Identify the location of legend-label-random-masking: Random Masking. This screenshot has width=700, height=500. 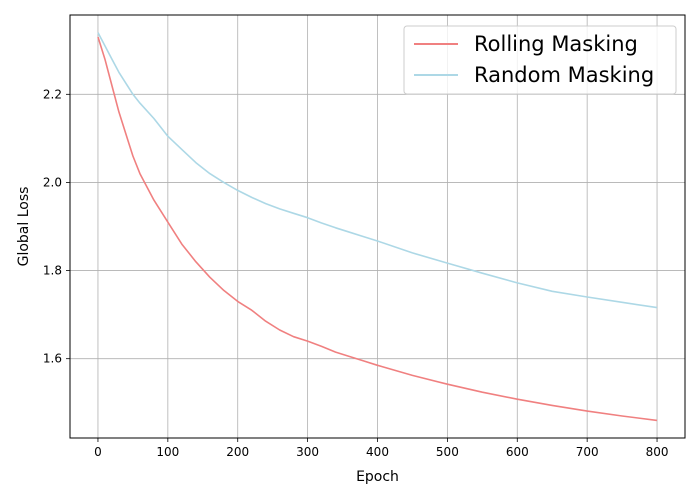
(564, 75).